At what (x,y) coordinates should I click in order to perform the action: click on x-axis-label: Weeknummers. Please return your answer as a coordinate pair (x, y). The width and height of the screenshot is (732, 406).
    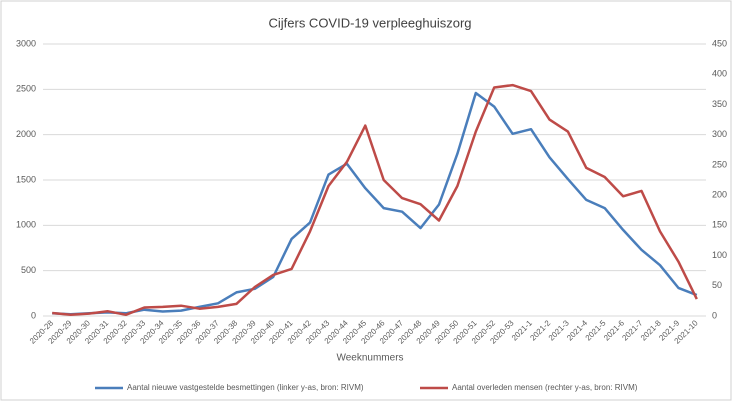
    Looking at the image, I should click on (369, 358).